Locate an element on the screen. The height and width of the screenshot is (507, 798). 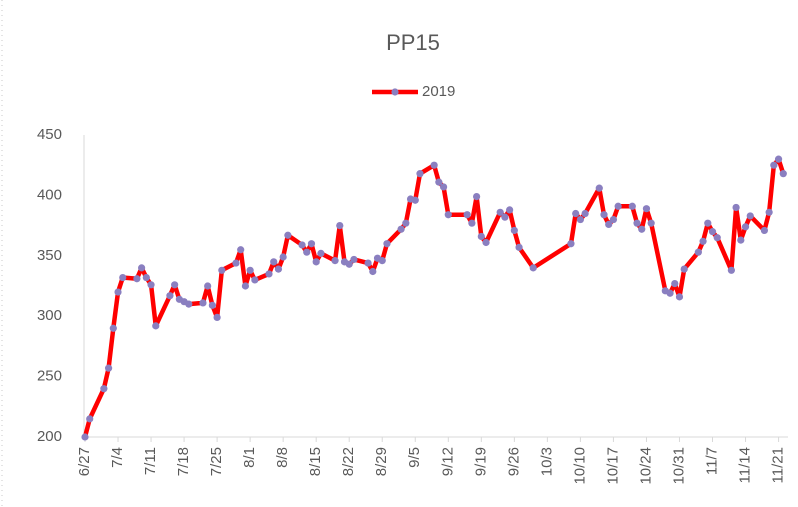
x-tick-label: 8/8 is located at coordinates (282, 457).